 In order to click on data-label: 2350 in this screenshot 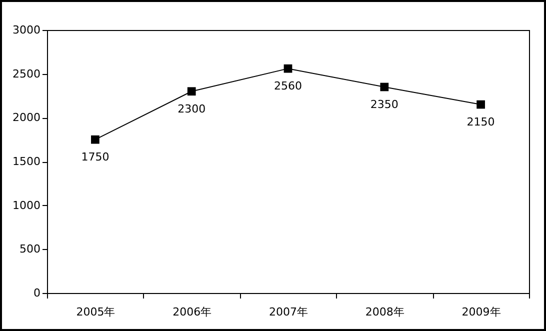, I will do `click(384, 104)`.